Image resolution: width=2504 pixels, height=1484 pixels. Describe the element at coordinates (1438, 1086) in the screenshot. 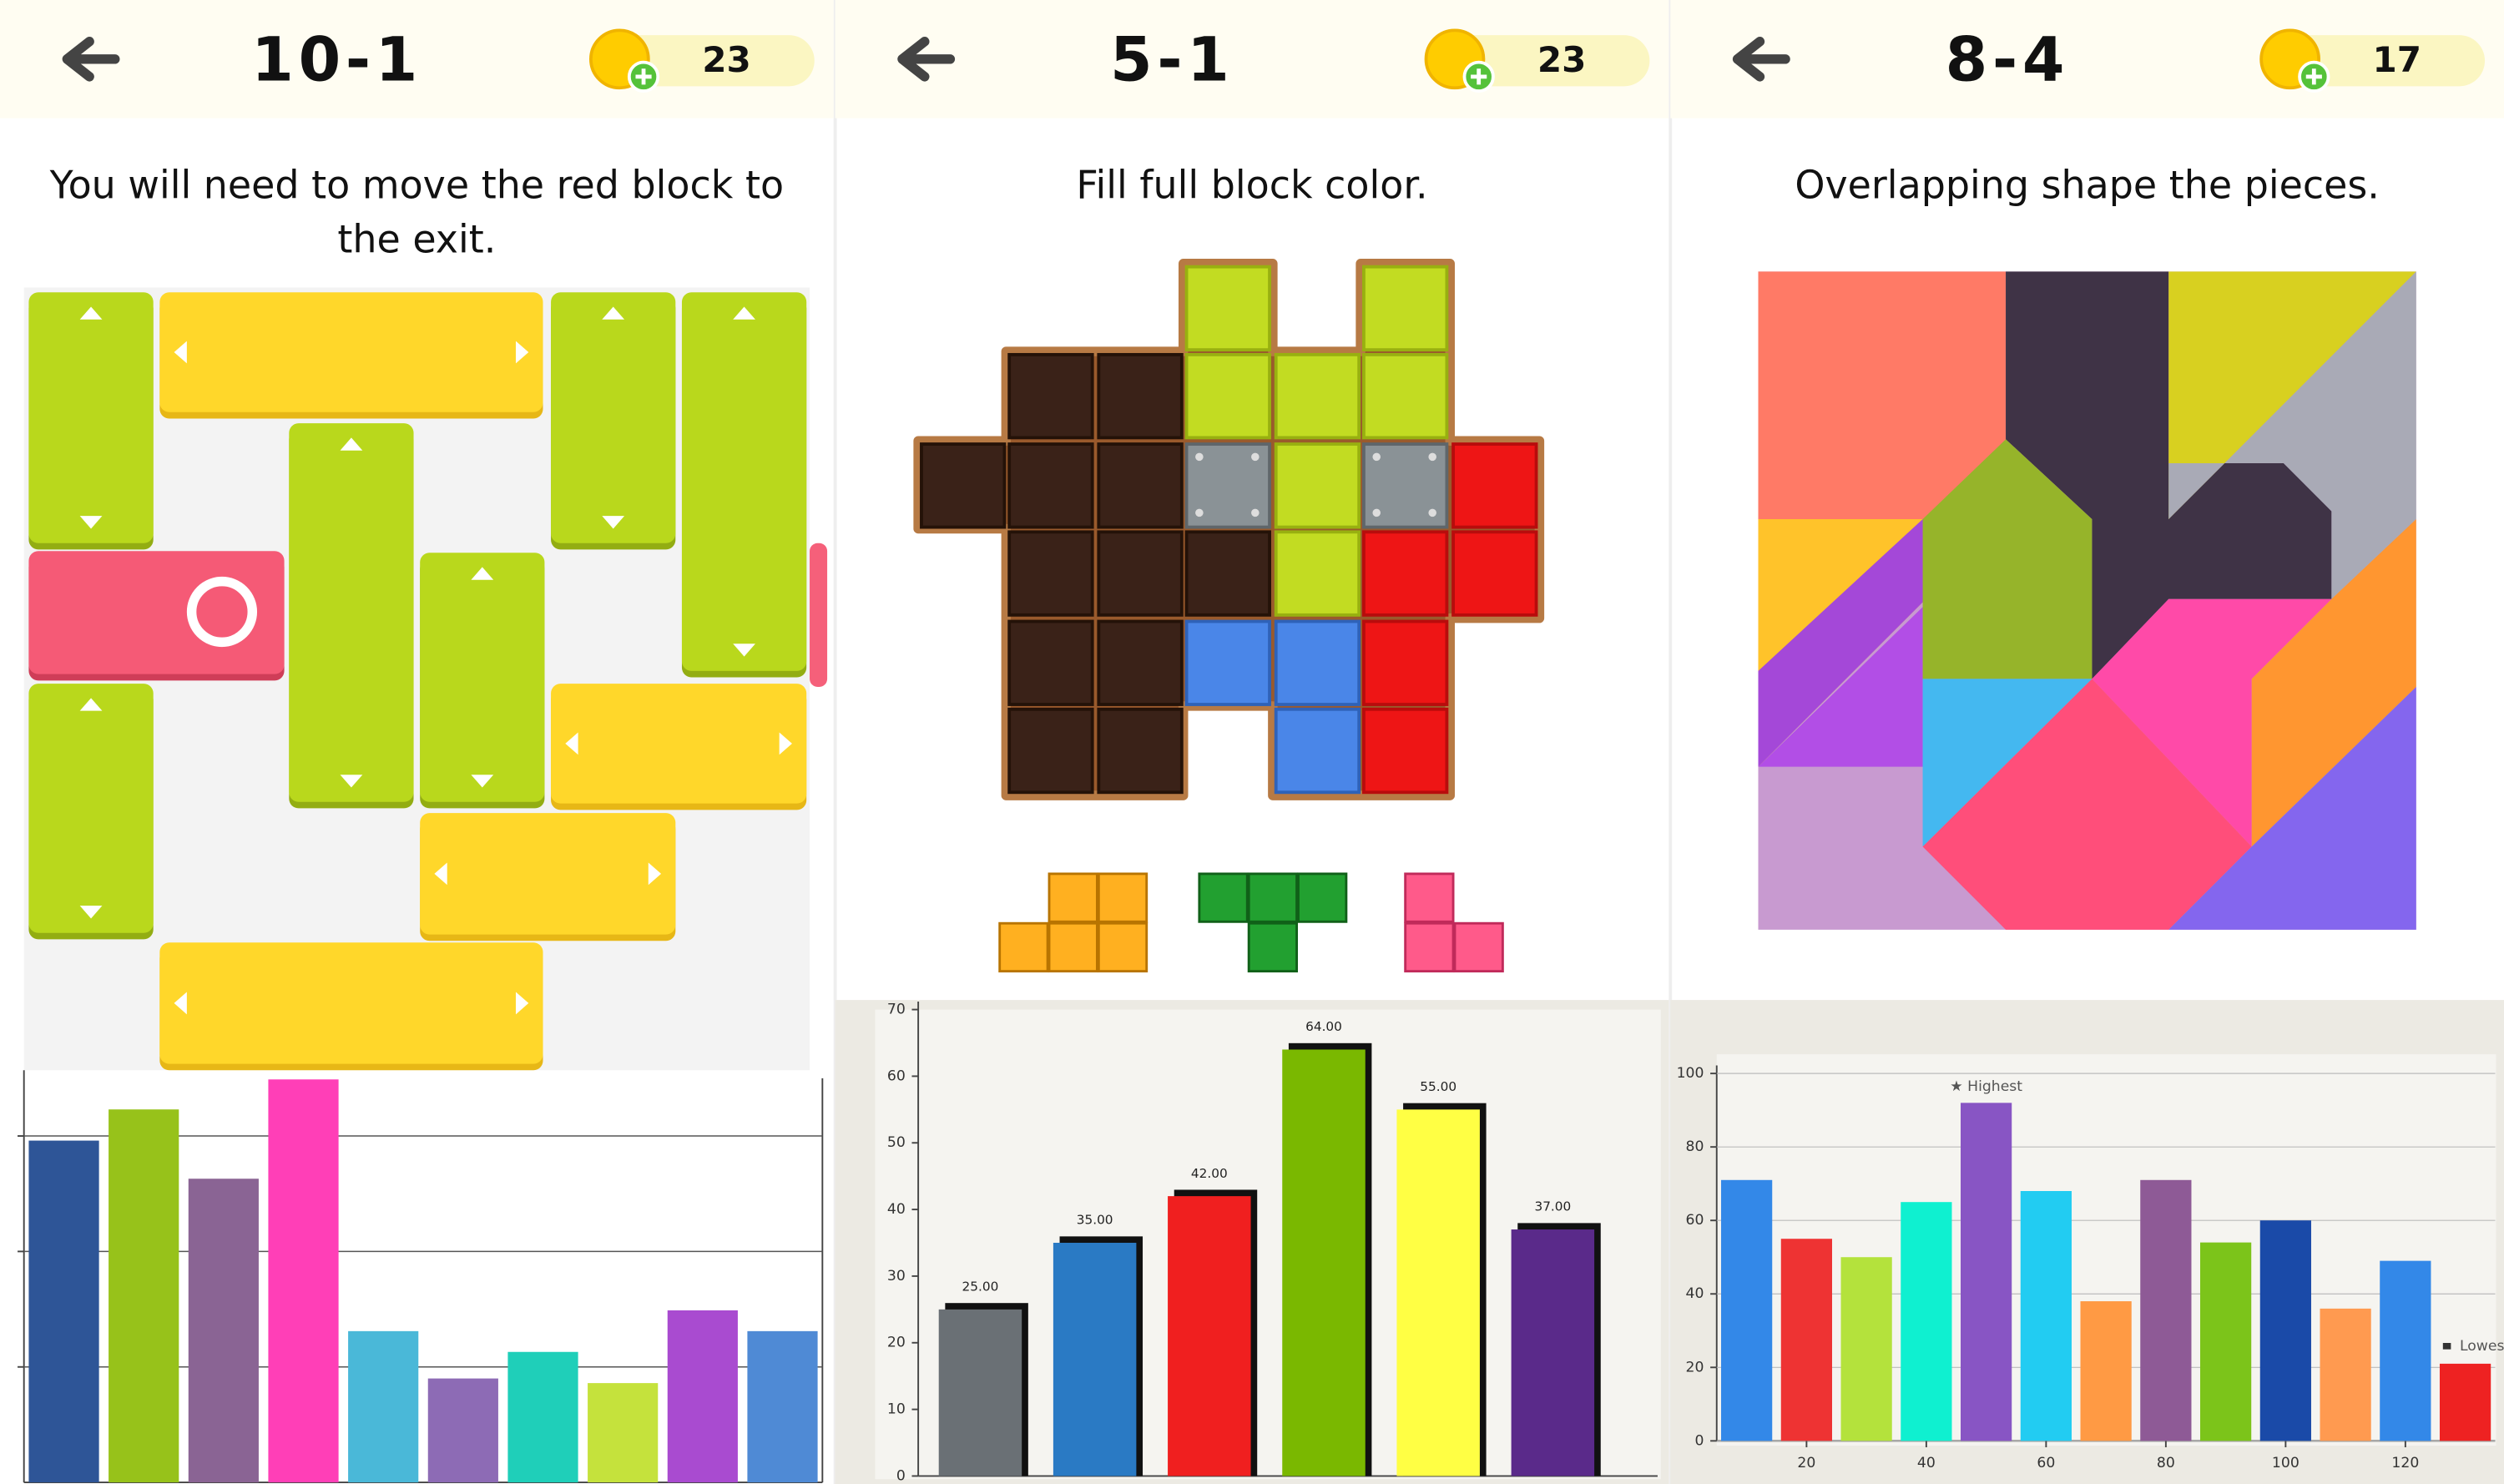

I see `value-label: 55.00` at that location.